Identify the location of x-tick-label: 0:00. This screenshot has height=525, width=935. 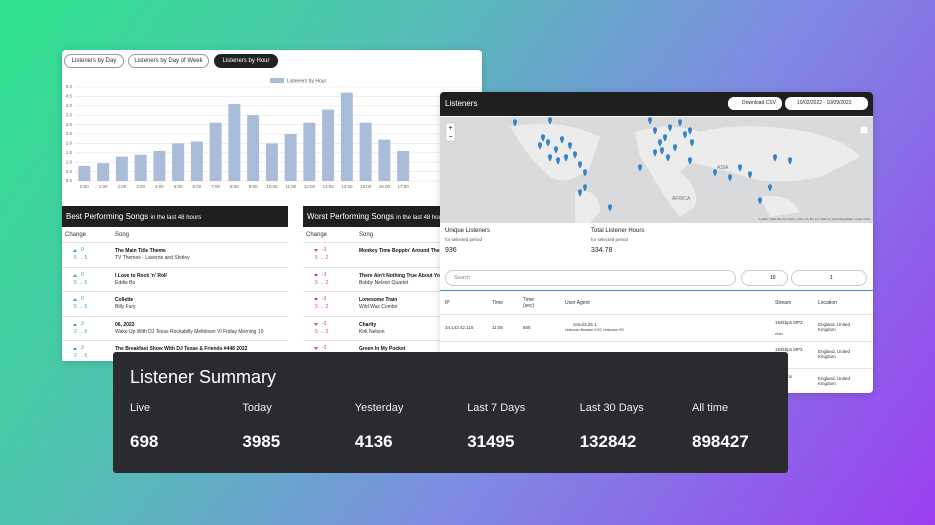
(84, 186).